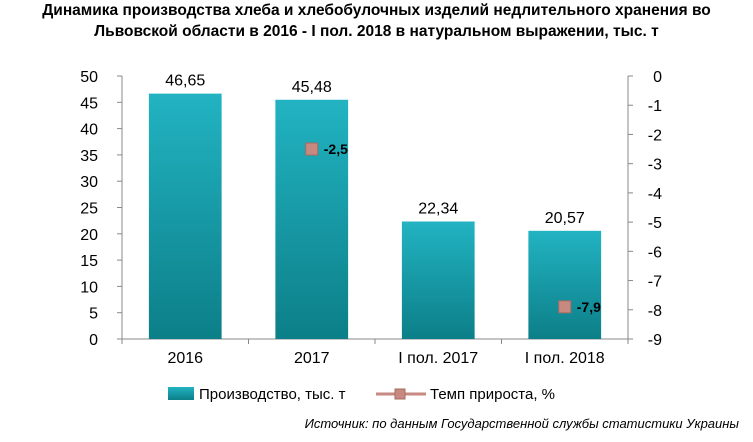 The height and width of the screenshot is (442, 753). What do you see at coordinates (185, 358) in the screenshot?
I see `x-category-label: 2016` at bounding box center [185, 358].